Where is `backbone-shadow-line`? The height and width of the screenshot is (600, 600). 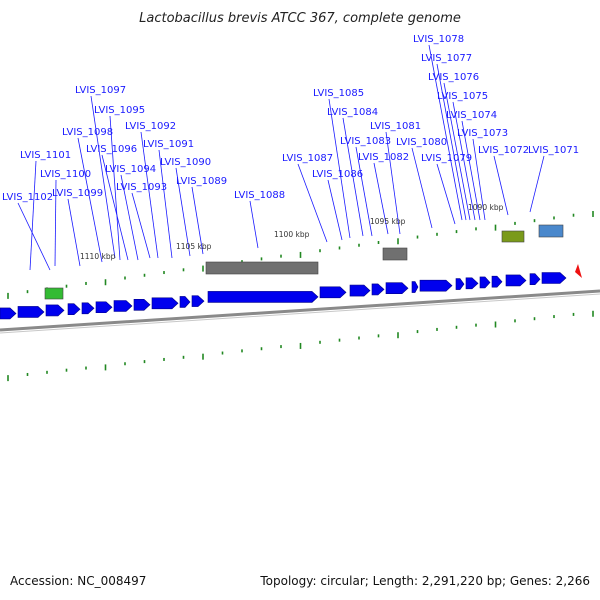 backbone-shadow-line is located at coordinates (300, 313).